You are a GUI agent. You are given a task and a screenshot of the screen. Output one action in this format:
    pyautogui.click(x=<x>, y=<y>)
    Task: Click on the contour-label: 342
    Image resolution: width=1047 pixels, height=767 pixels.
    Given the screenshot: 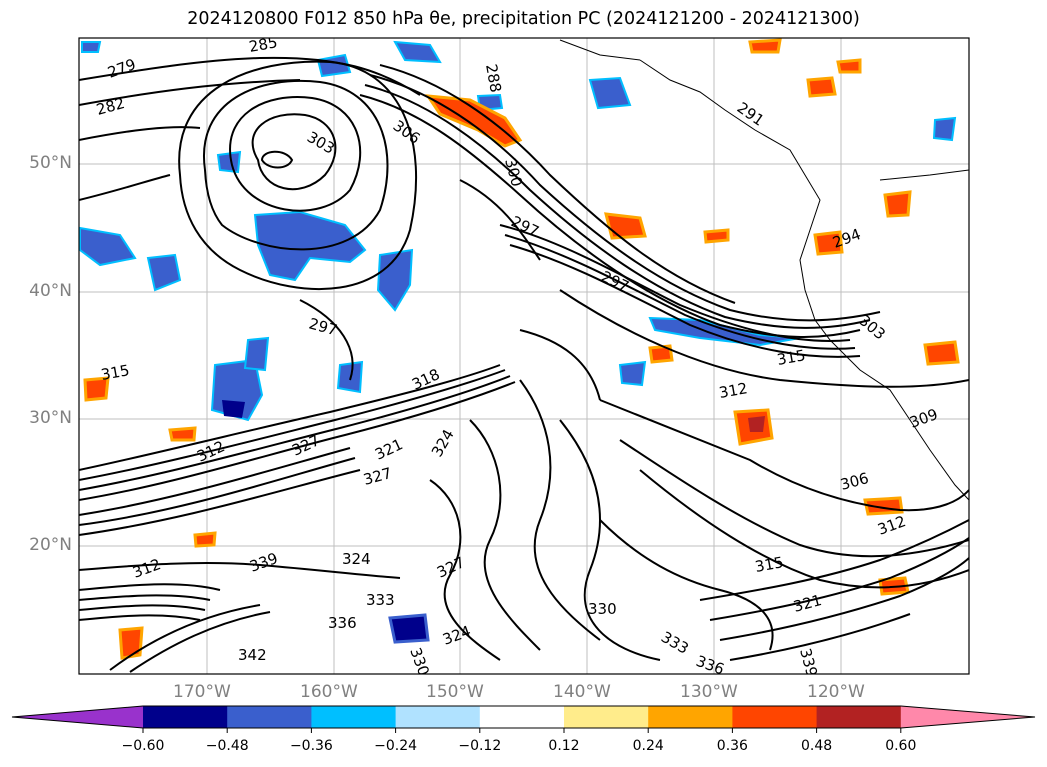 What is the action you would take?
    pyautogui.click(x=252, y=655)
    